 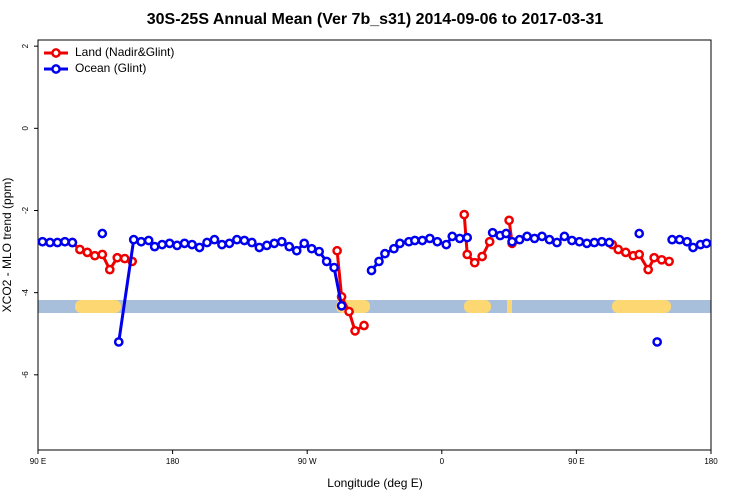 I want to click on ocean-band, so click(x=374, y=306).